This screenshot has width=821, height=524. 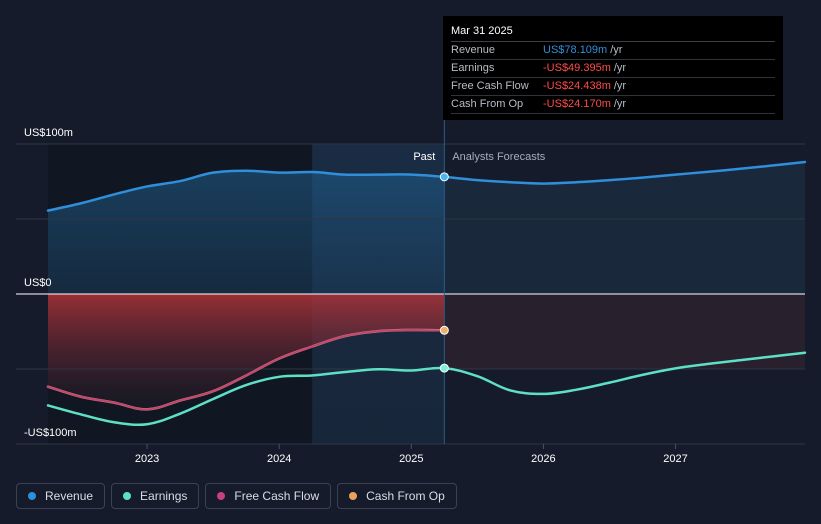 I want to click on tooltip-row: Cash From Op -US$24.170m/yr, so click(x=613, y=105).